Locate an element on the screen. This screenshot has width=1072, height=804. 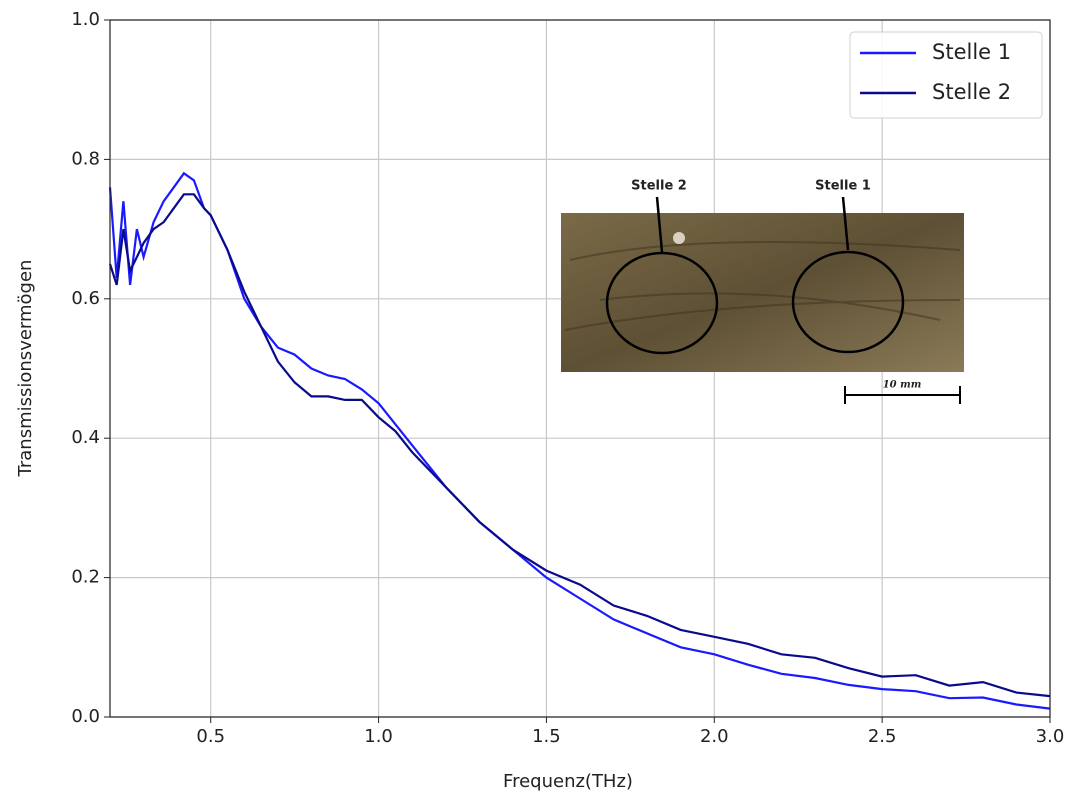
inset-label: Stelle 2 is located at coordinates (659, 186).